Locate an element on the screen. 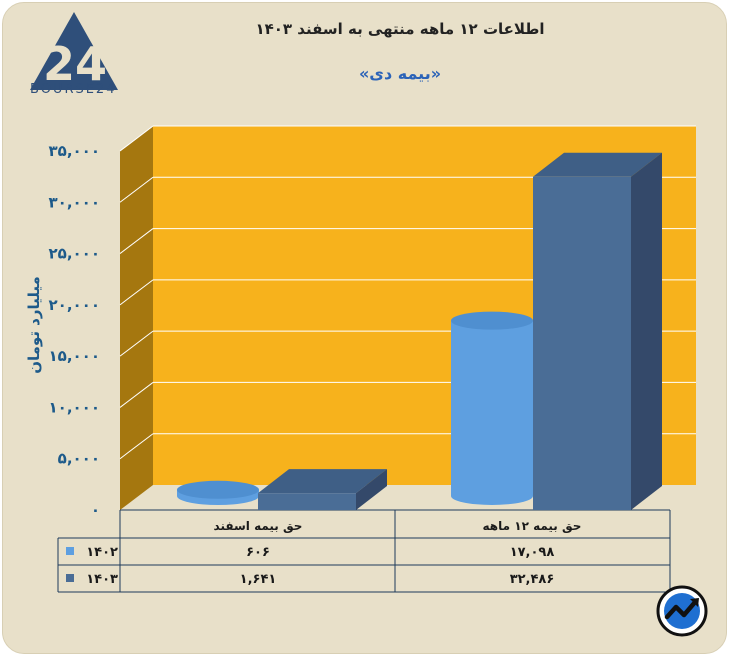  y-tick-label: ۱۰,۰۰۰ is located at coordinates (74, 407).